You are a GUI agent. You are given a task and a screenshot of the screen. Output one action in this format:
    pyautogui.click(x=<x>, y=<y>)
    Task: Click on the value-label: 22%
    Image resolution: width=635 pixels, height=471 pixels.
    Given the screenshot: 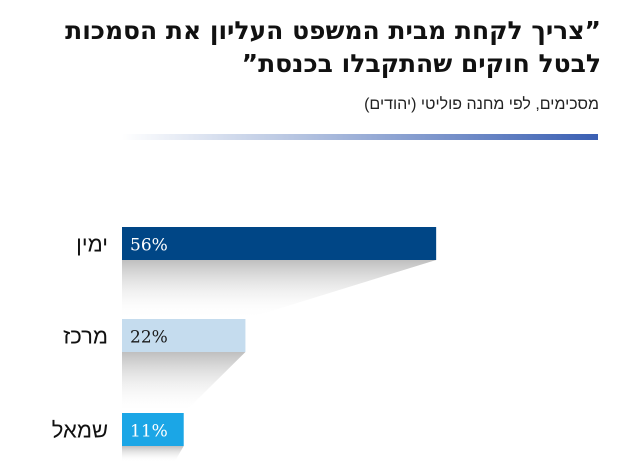 What is the action you would take?
    pyautogui.click(x=149, y=338)
    